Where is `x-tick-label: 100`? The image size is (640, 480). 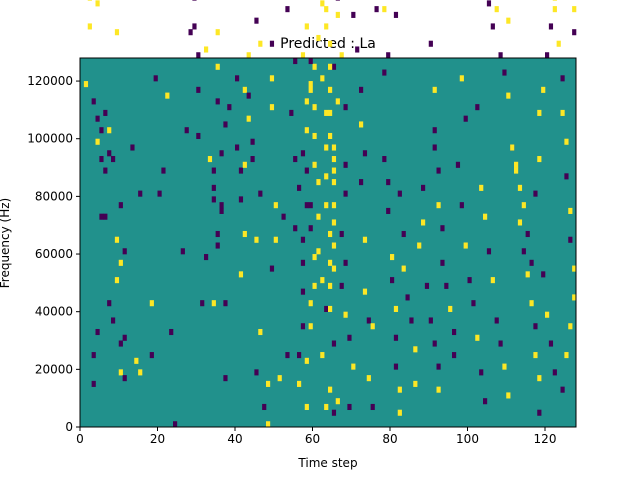 x-tick-label: 100 is located at coordinates (467, 439).